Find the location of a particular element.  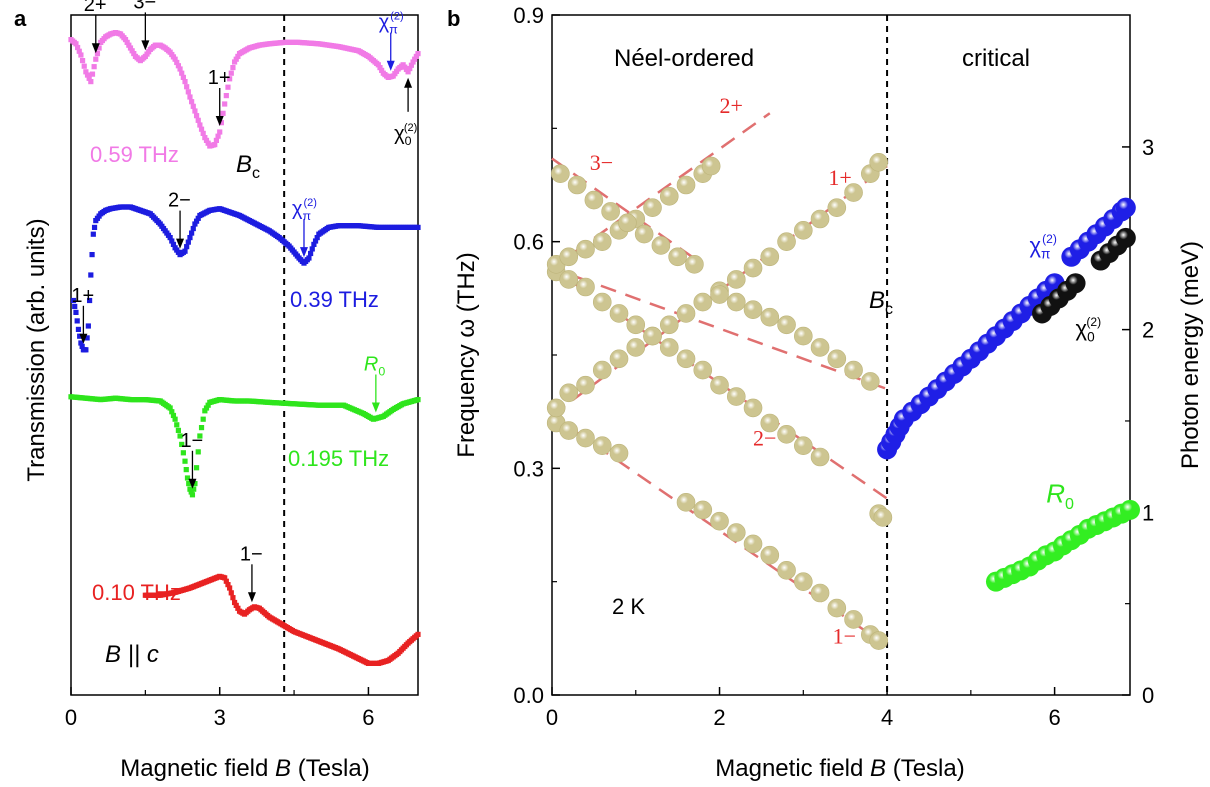

panel-a-marker: R0 is located at coordinates (374, 383).